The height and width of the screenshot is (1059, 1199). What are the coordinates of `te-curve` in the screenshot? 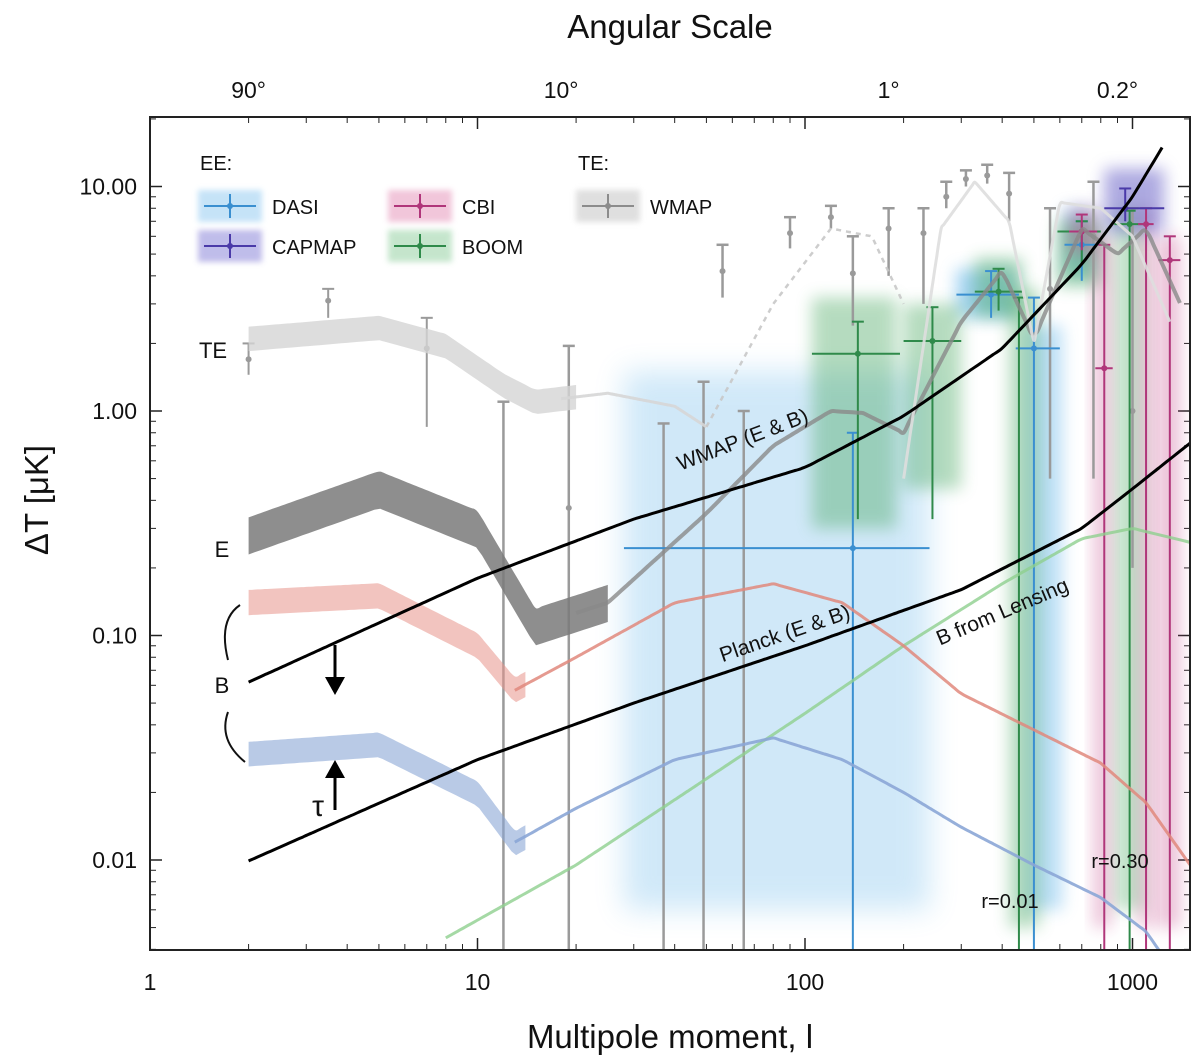 It's located at (634, 410).